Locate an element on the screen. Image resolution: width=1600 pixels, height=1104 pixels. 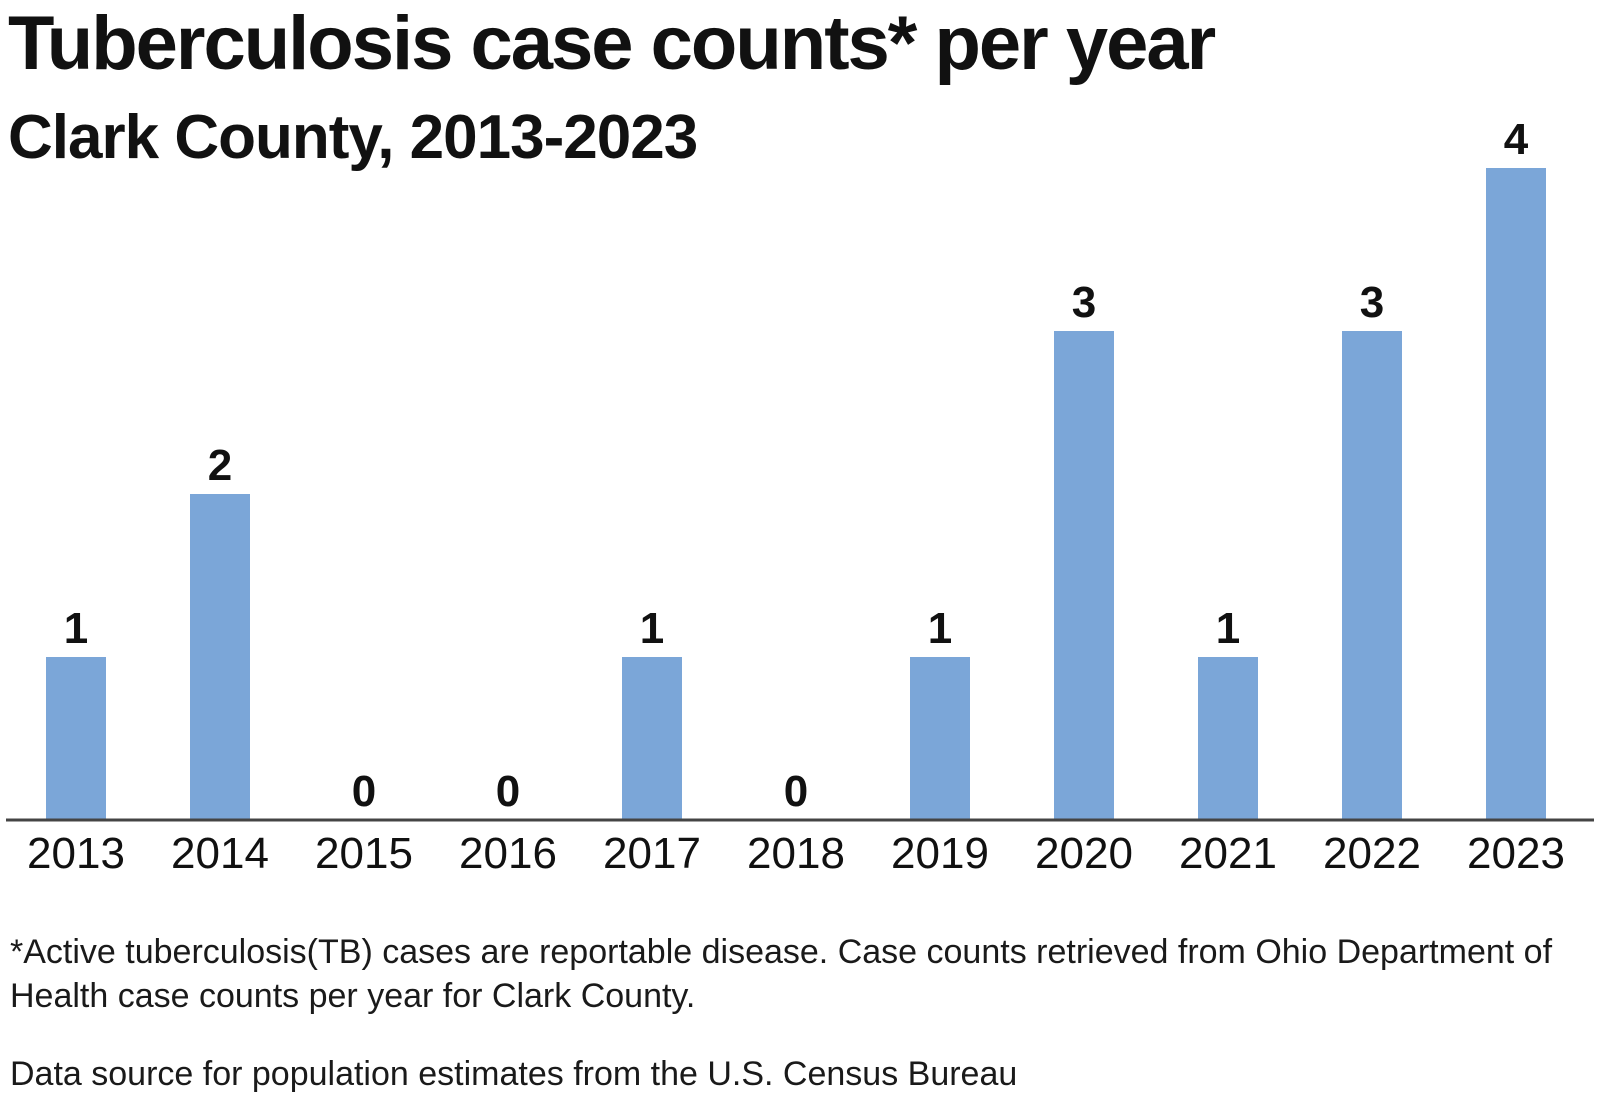
bar-2019 is located at coordinates (940, 738).